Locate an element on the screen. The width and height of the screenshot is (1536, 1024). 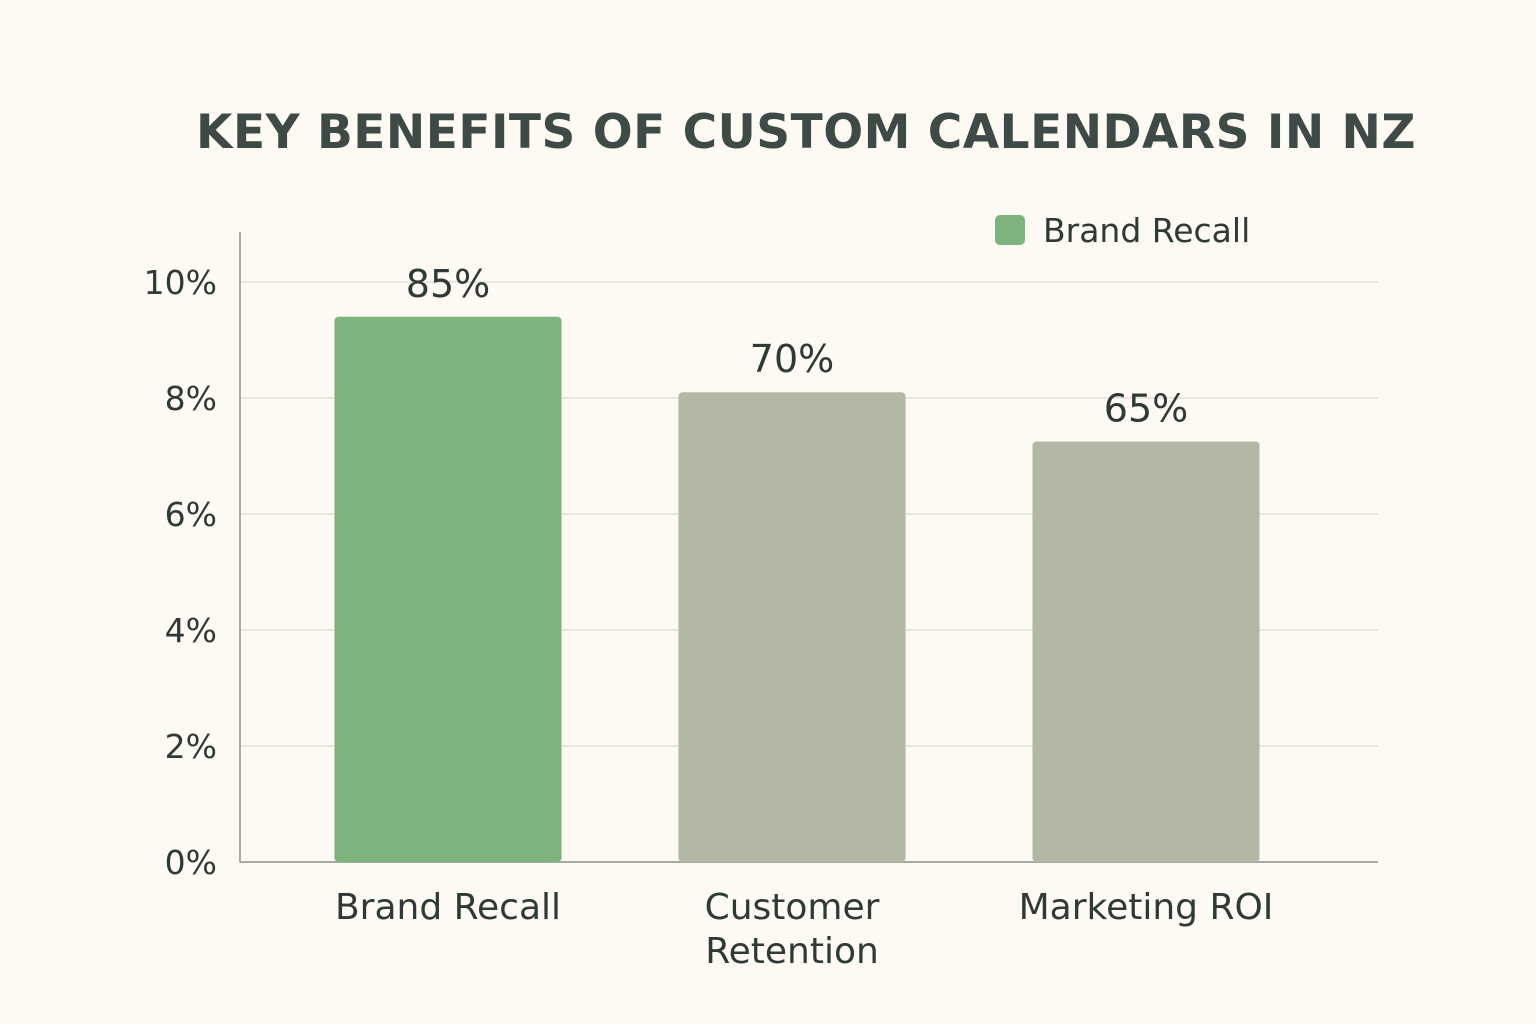
data-label: 70% is located at coordinates (792, 359).